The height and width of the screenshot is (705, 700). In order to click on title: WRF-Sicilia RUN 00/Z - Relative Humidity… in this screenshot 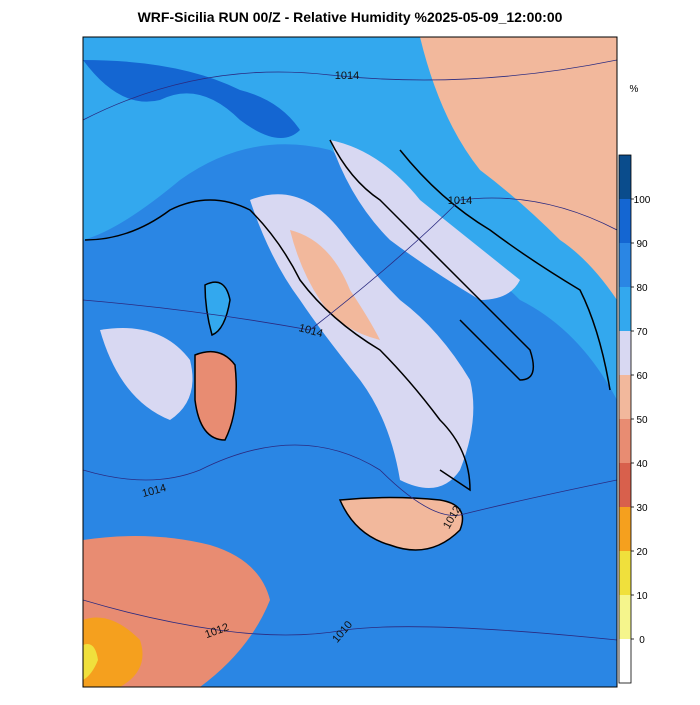, I will do `click(350, 17)`.